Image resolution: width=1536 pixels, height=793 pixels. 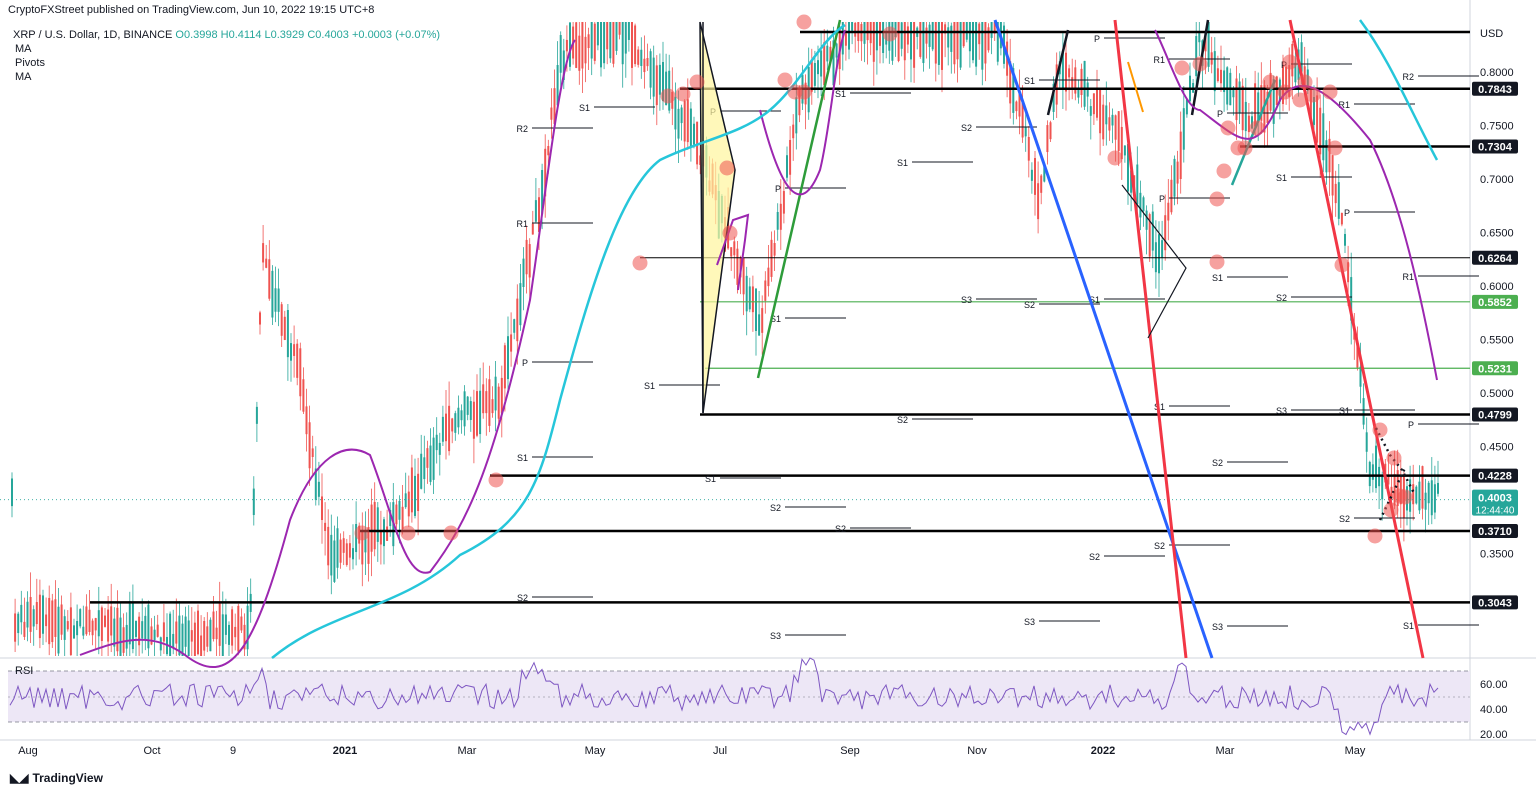 What do you see at coordinates (30, 63) in the screenshot?
I see `indicator-pivots: Pivots` at bounding box center [30, 63].